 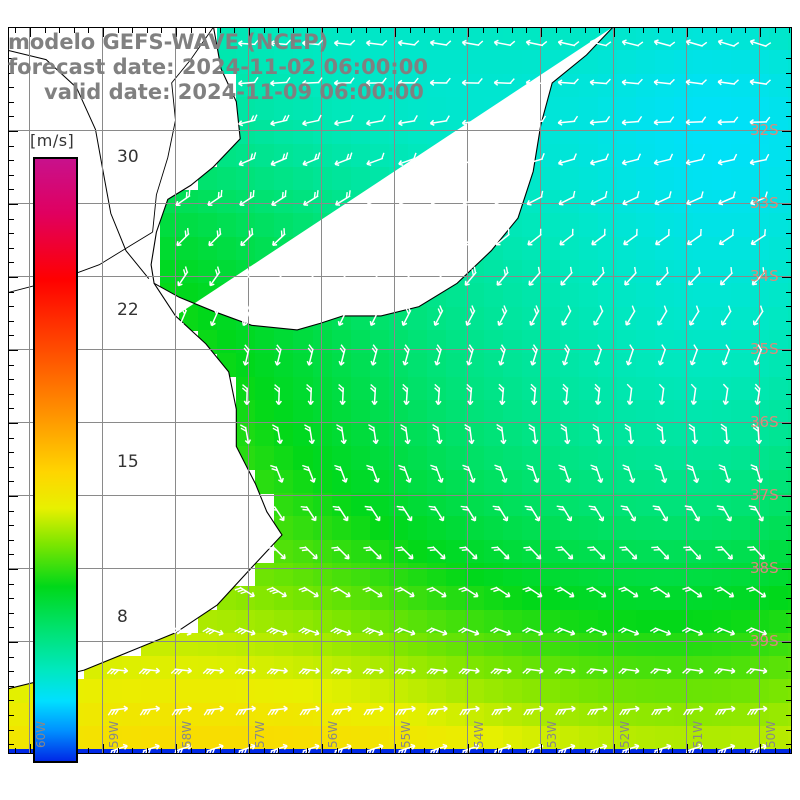 What do you see at coordinates (128, 462) in the screenshot?
I see `colorbar-tick-label: 15` at bounding box center [128, 462].